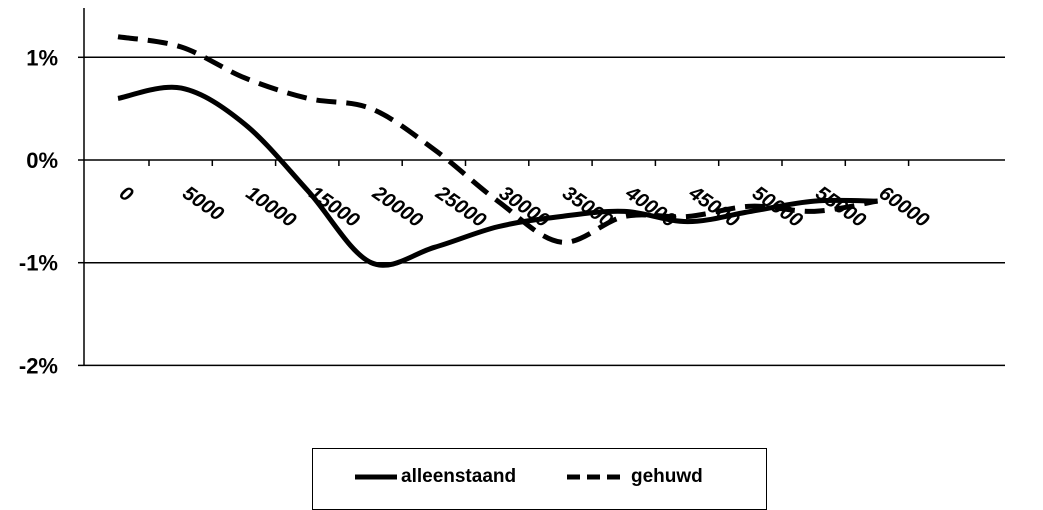  I want to click on legend-item-gehuwd: gehuwd, so click(635, 477).